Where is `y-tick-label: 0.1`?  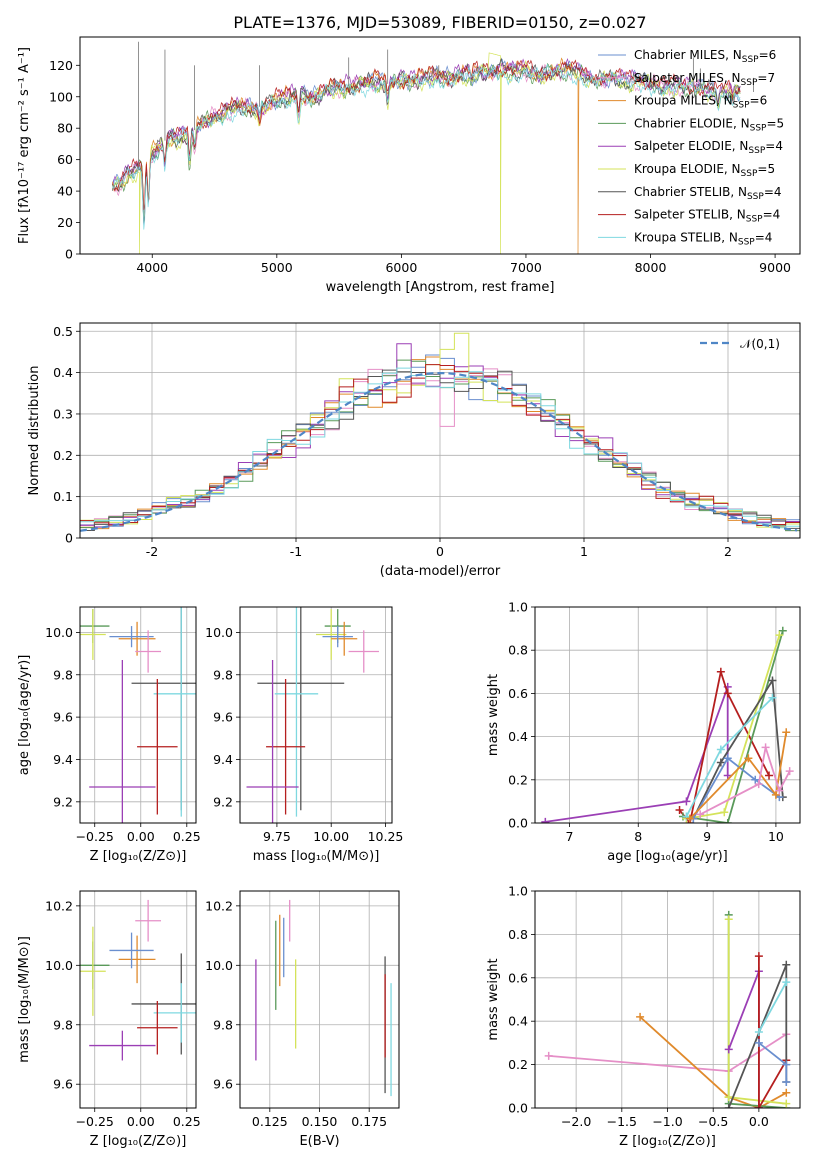 y-tick-label: 0.1 is located at coordinates (63, 496).